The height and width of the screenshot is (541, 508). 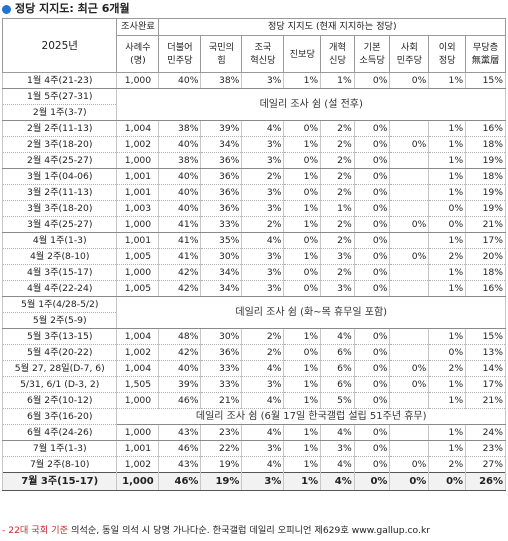 I want to click on table-row: 1월 4주(21-23) 1,000 40% 38% 3% 1% 1% 0% 0% 1% 15%, so click(x=253, y=80).